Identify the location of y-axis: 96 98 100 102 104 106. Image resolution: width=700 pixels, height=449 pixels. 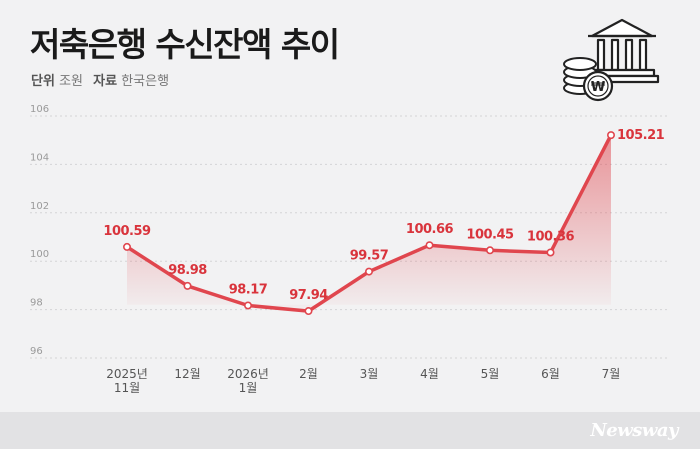
(39, 230).